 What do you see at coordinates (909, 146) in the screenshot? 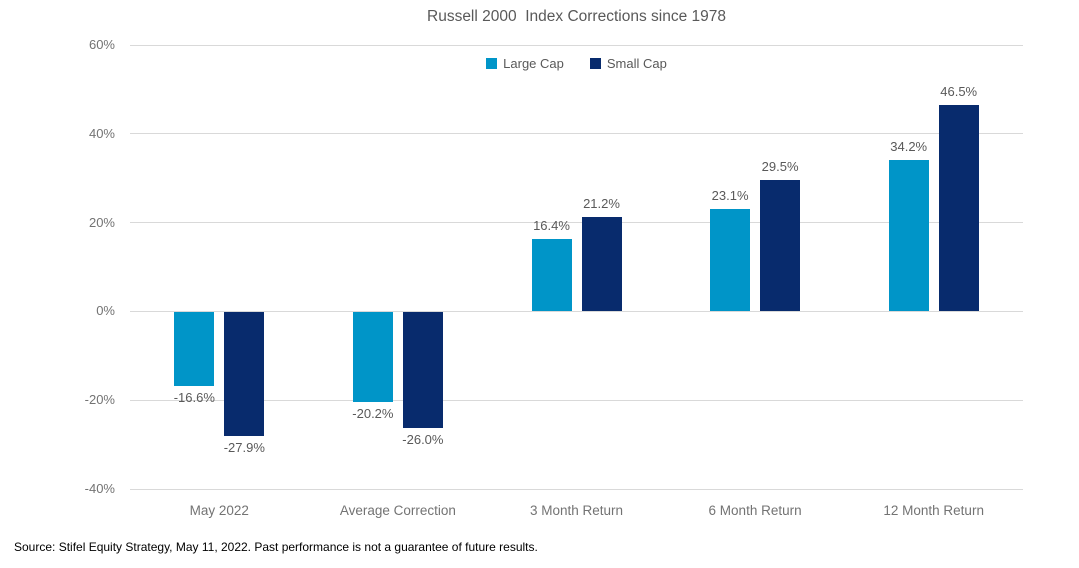
I see `bar-value-label: 34.2%` at bounding box center [909, 146].